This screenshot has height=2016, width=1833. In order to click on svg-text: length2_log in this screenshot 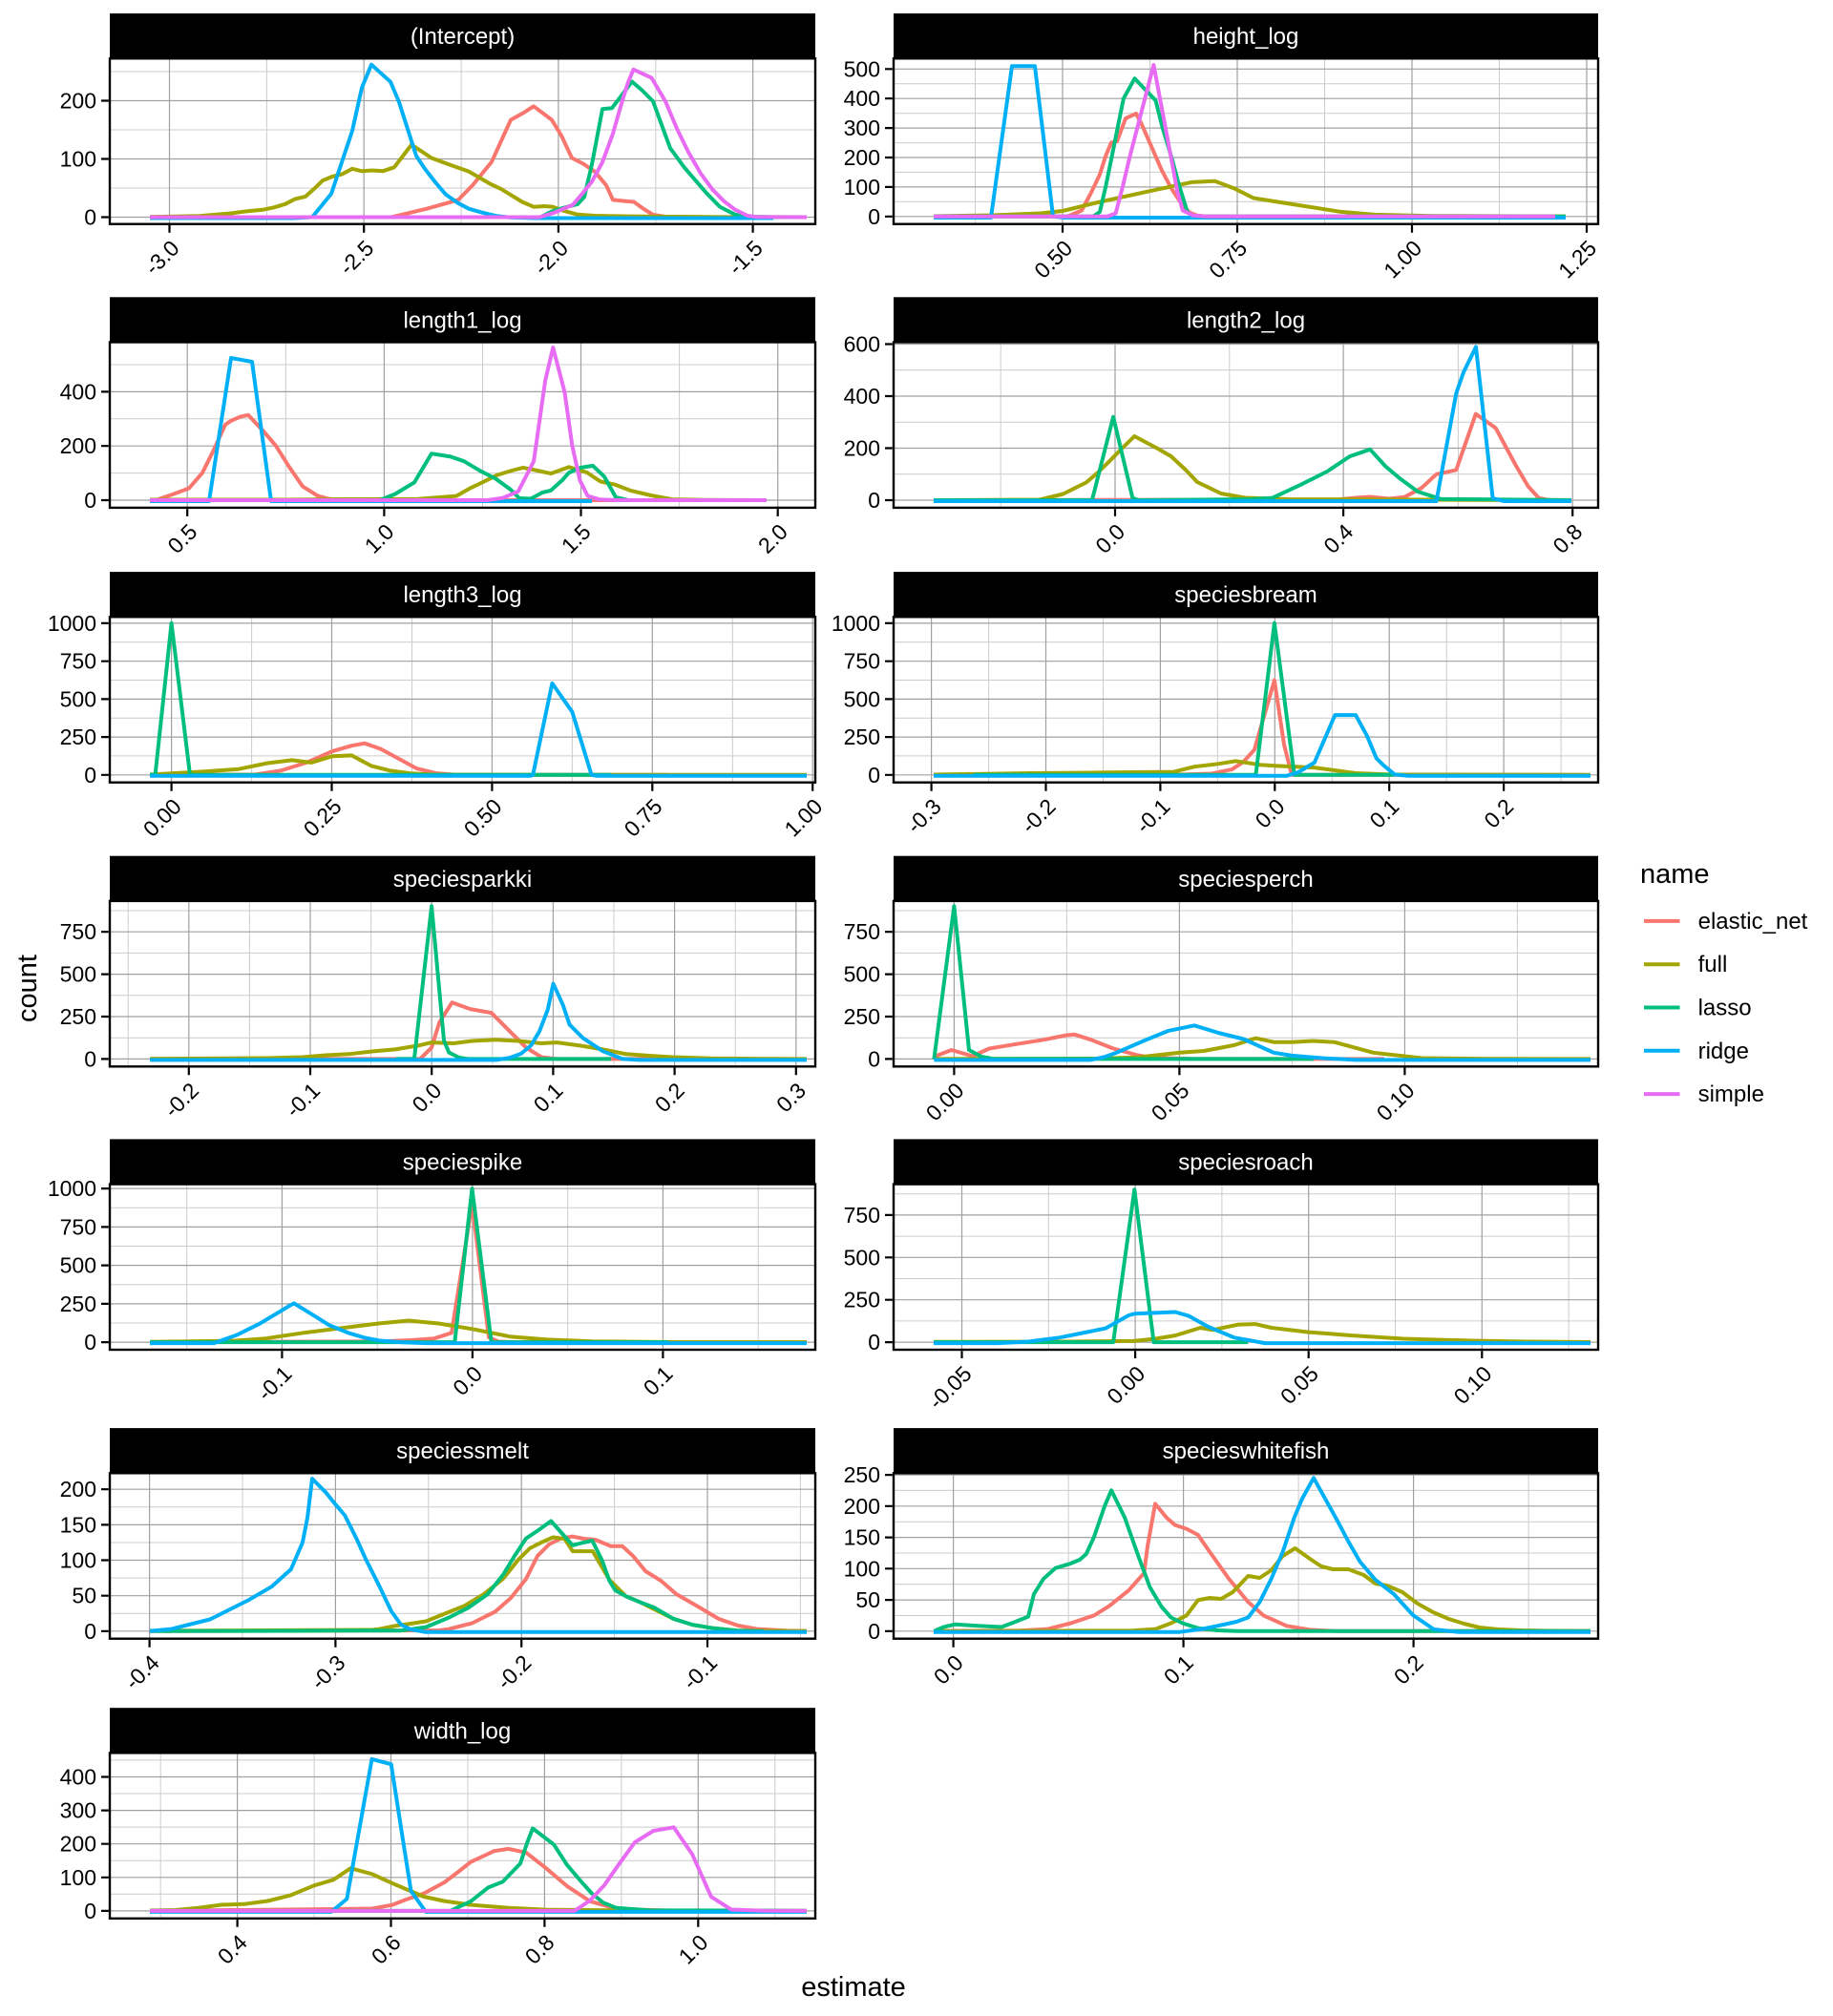, I will do `click(1246, 320)`.